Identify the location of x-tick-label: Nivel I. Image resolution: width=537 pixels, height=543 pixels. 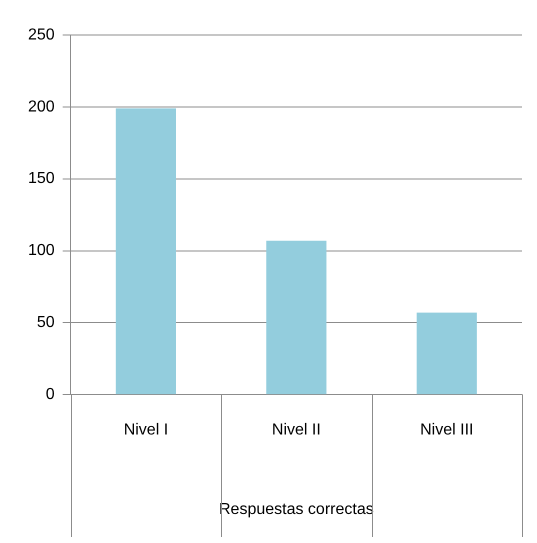
(146, 430).